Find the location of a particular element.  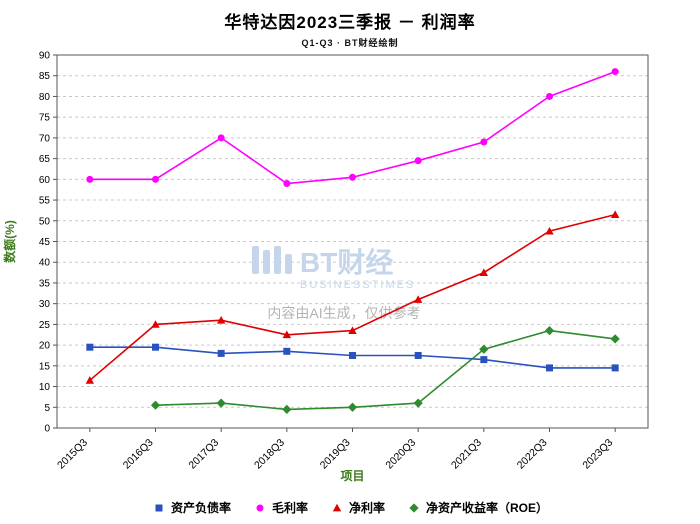

x-tick-label: 2015Q3 is located at coordinates (72, 454).